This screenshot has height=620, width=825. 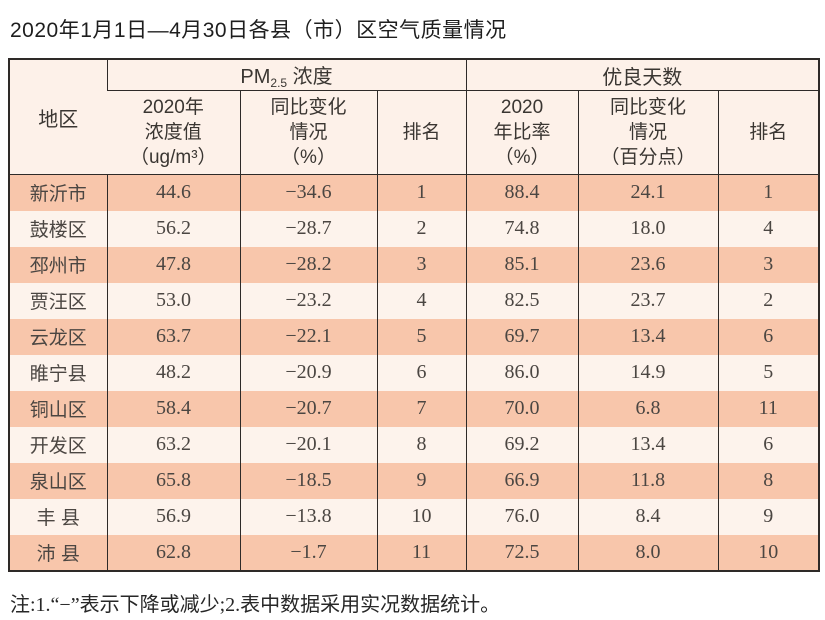 I want to click on pm-rank-header: 排名, so click(x=421, y=132).